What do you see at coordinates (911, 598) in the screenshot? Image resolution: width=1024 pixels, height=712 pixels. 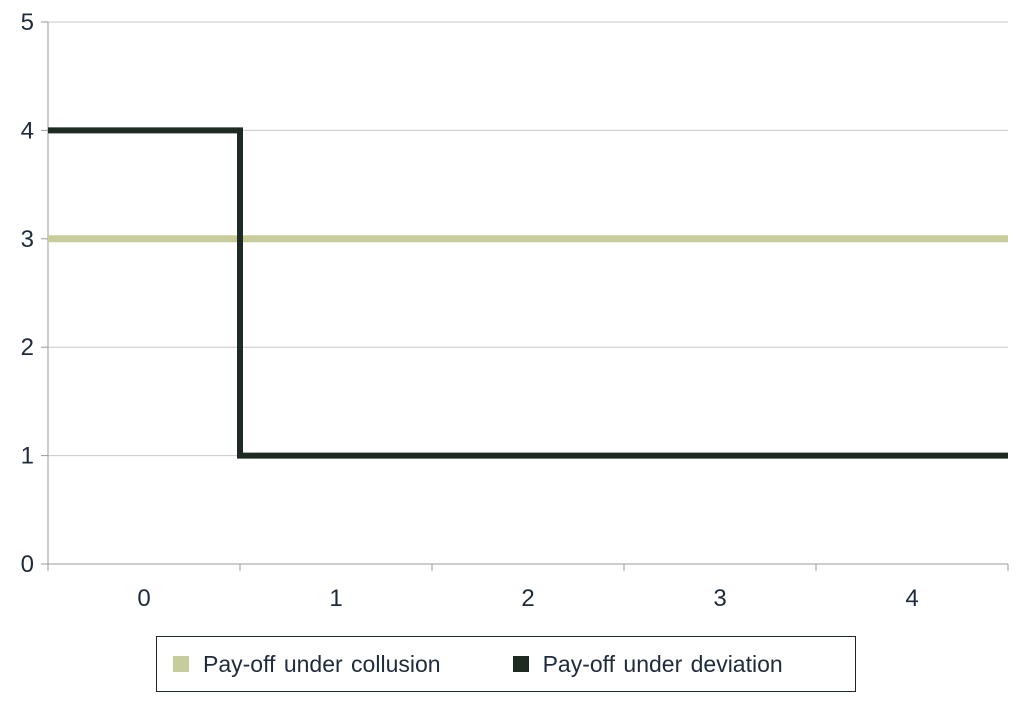 I see `x-tick-label: 4` at bounding box center [911, 598].